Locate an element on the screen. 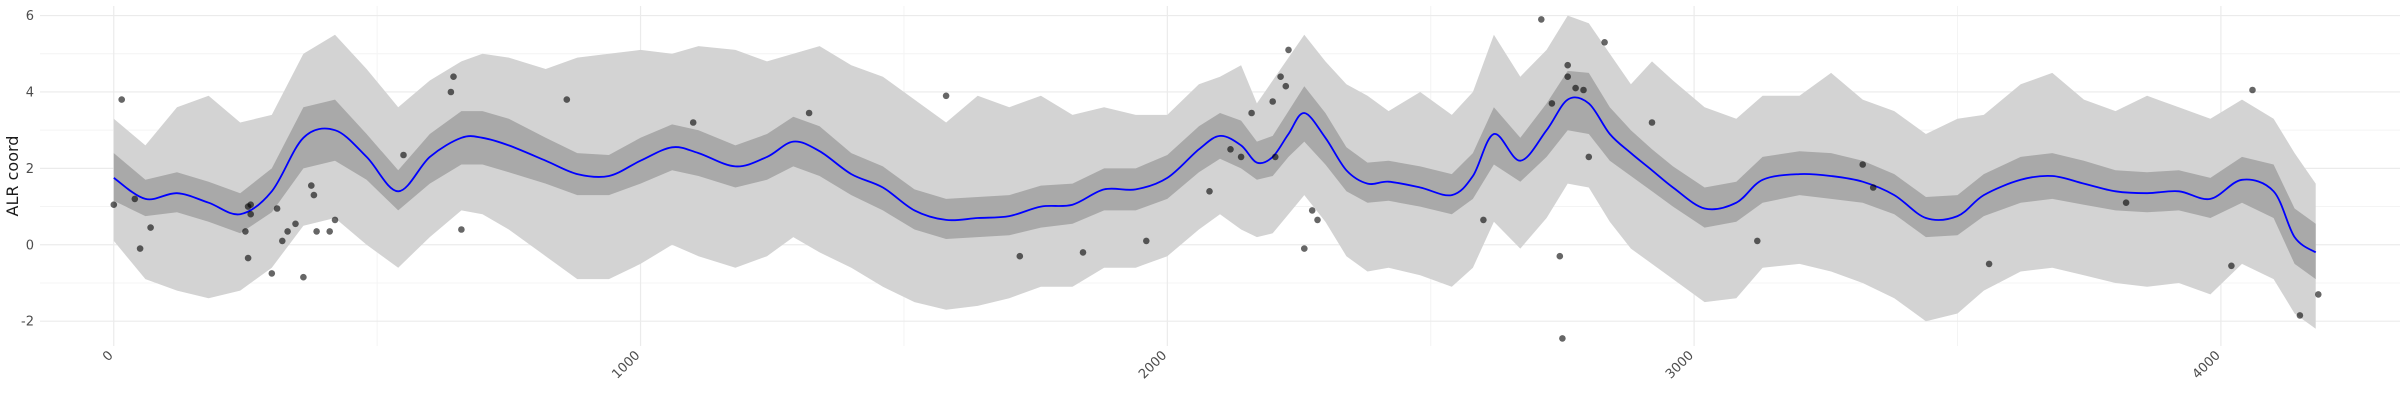 Image resolution: width=2400 pixels, height=400 pixels. y-tick-label: 2 is located at coordinates (30, 169).